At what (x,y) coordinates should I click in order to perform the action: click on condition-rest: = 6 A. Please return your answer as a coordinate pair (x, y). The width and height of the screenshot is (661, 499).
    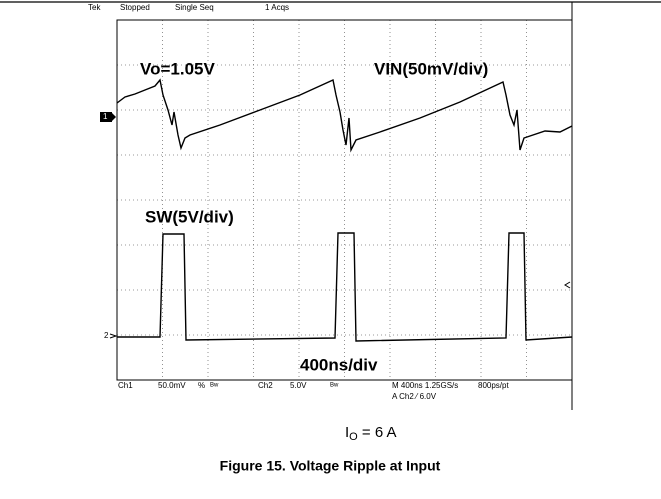
    Looking at the image, I should click on (377, 432).